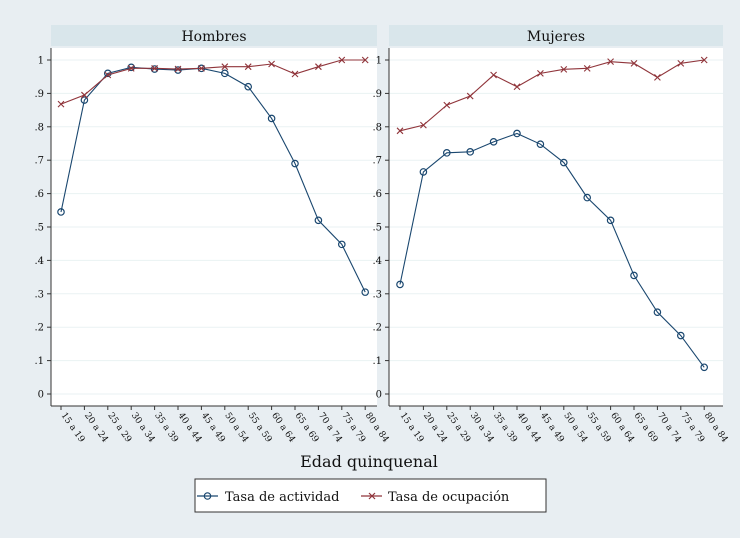 The width and height of the screenshot is (740, 538). I want to click on legend: Tasa de actividad Tasa de ocupación, so click(370, 495).